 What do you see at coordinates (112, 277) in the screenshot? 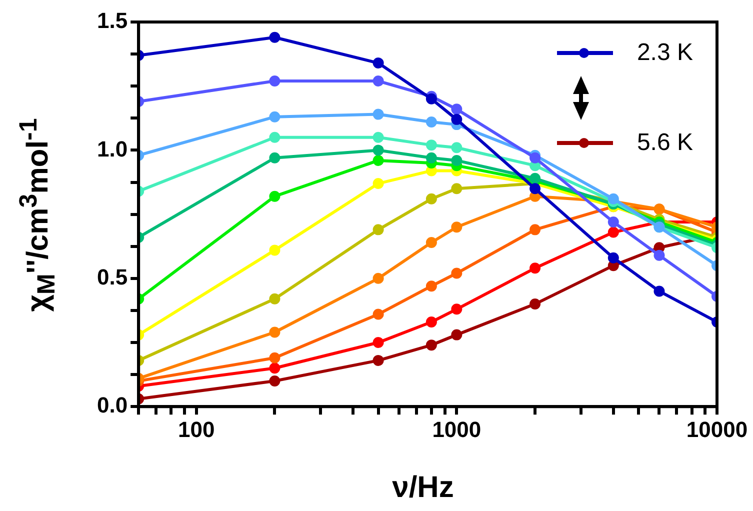
I see `y-tick-label: 0.5` at bounding box center [112, 277].